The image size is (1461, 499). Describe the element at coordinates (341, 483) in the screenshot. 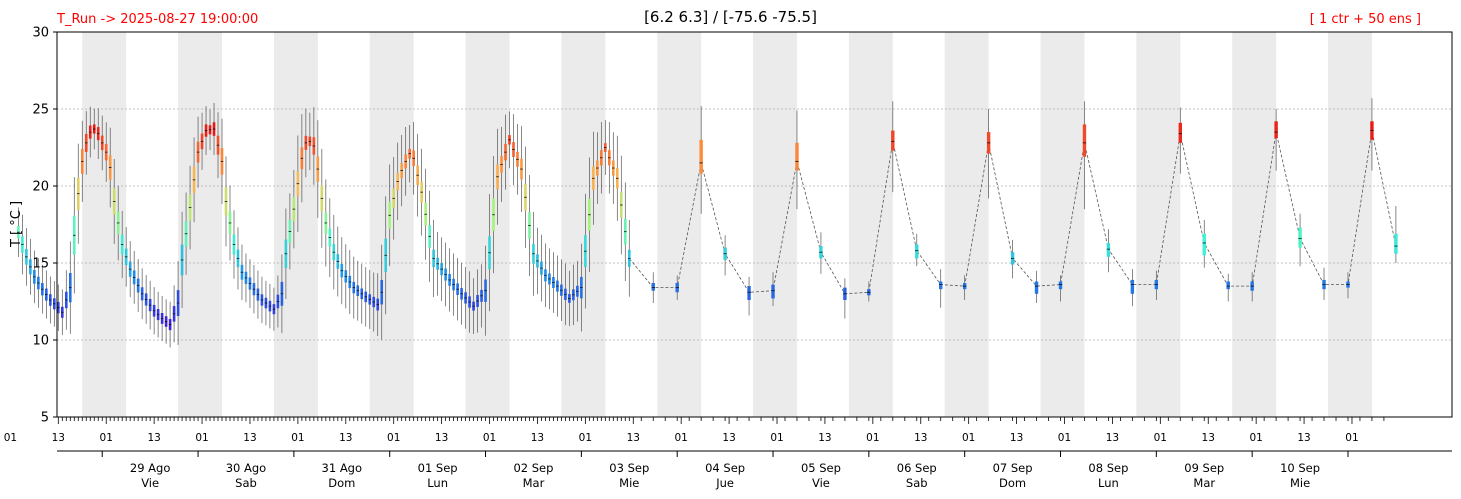

I see `day-weekday-label: Dom` at that location.